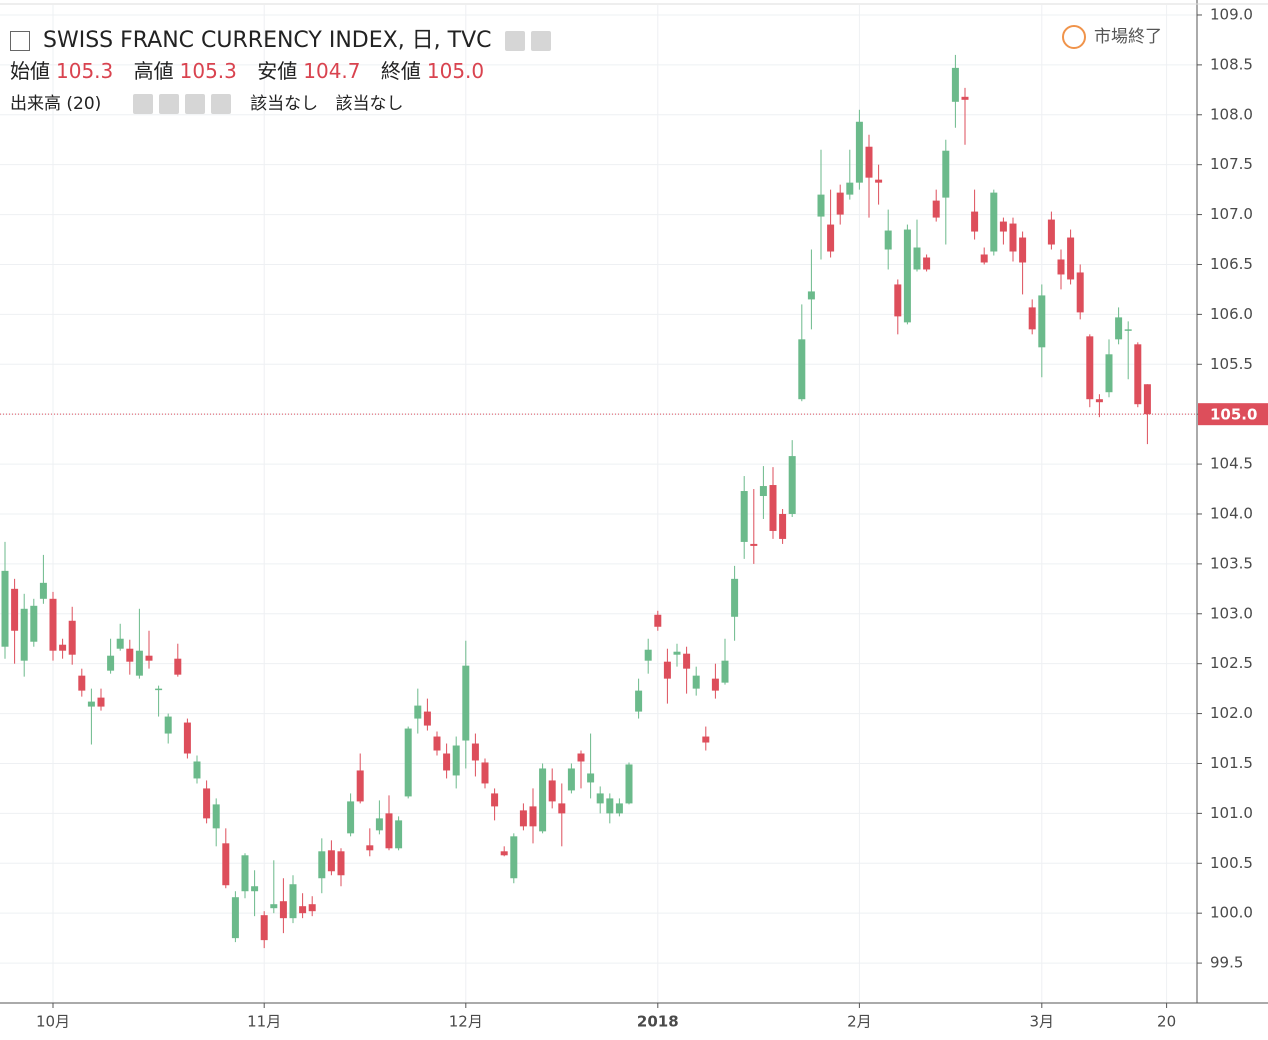  What do you see at coordinates (1231, 613) in the screenshot?
I see `y-tick-label: 103.0` at bounding box center [1231, 613].